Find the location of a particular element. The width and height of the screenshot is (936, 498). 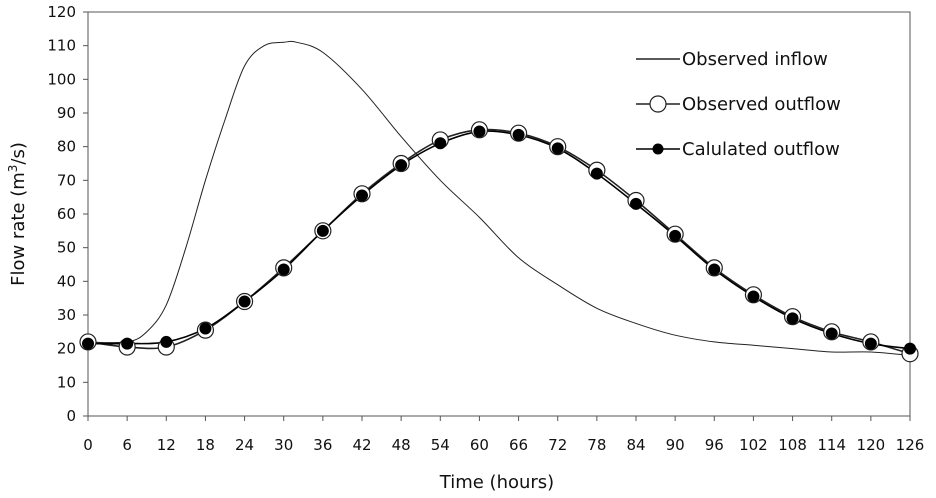

x-tick-label: 78 is located at coordinates (596, 445).